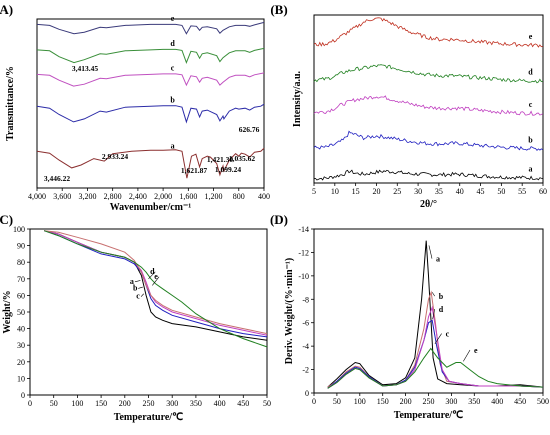  I want to click on y-axis-title: Intensity/a.u., so click(297, 98).